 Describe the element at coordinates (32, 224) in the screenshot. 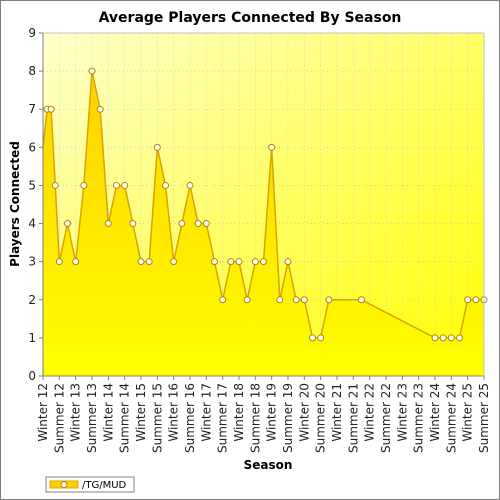

I see `y-tick-label: 4` at that location.